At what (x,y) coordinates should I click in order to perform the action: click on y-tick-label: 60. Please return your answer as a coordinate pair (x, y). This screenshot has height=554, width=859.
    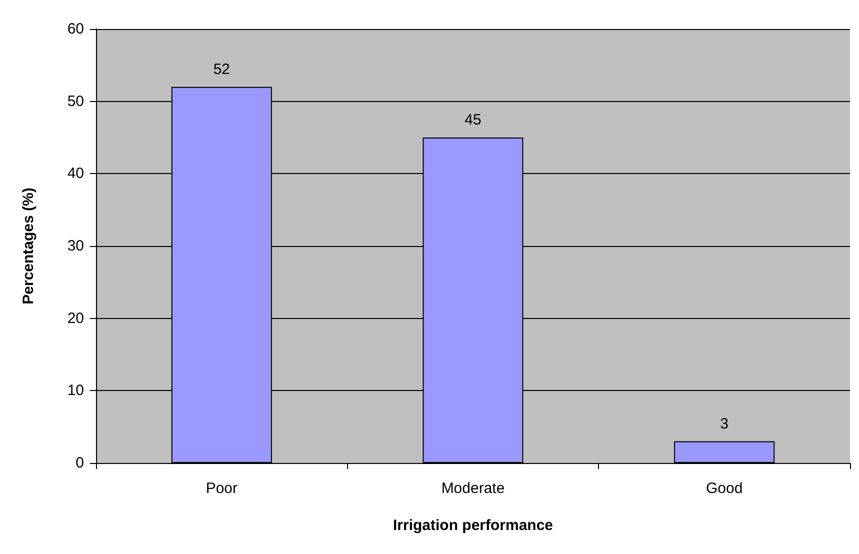
    Looking at the image, I should click on (75, 29).